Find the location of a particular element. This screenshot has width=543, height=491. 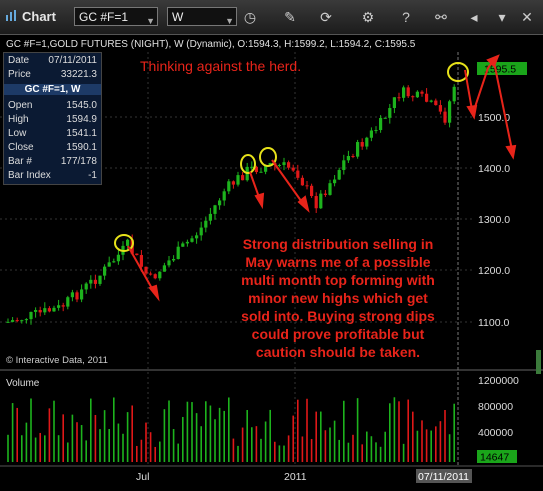

info-value: 177/178 is located at coordinates (78, 161).